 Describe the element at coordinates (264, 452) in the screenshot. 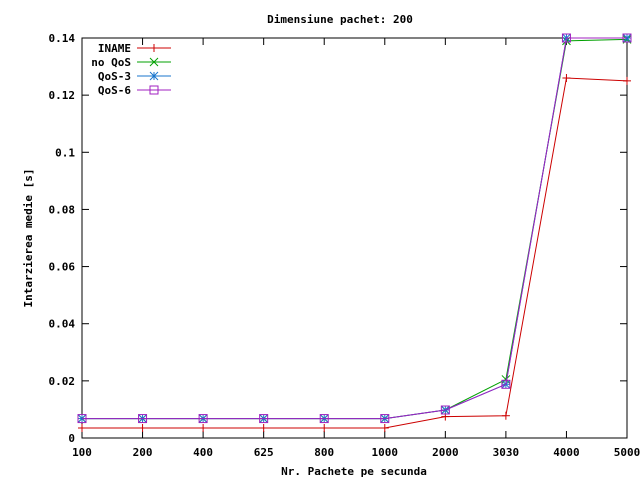

I see `x-tick-label: 625` at that location.